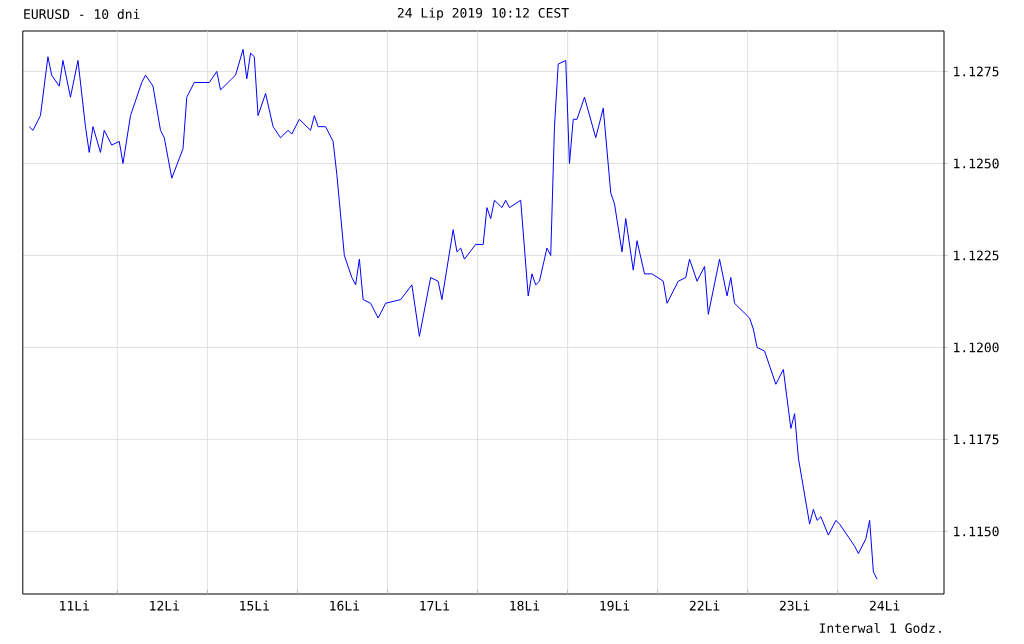 The height and width of the screenshot is (644, 1024). I want to click on y-tick-label: 1.1250, so click(976, 163).